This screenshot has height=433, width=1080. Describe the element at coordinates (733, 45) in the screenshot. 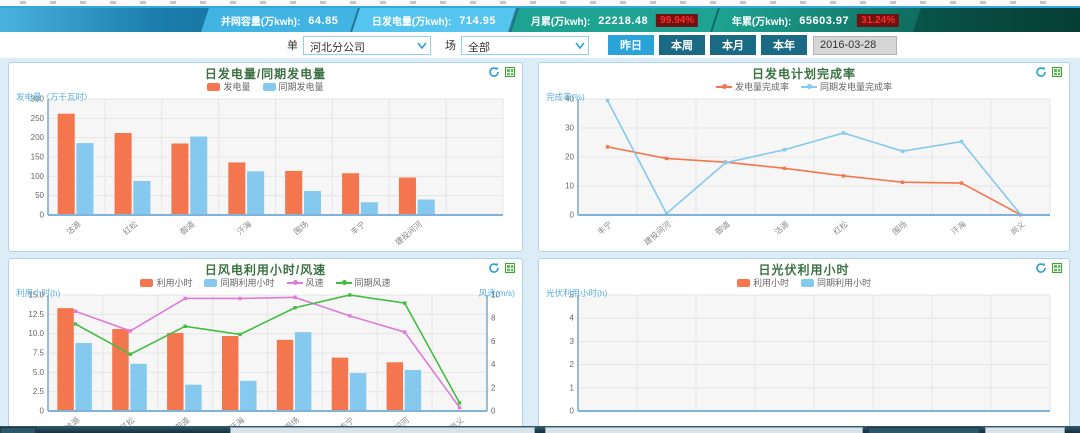

I see `btn-this-month: 本月` at that location.